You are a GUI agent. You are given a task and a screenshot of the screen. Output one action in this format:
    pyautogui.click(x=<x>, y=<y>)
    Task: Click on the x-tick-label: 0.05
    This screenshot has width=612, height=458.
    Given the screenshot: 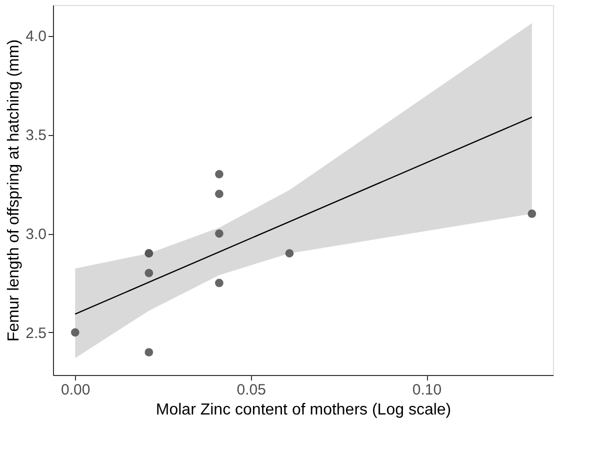 What is the action you would take?
    pyautogui.click(x=251, y=390)
    